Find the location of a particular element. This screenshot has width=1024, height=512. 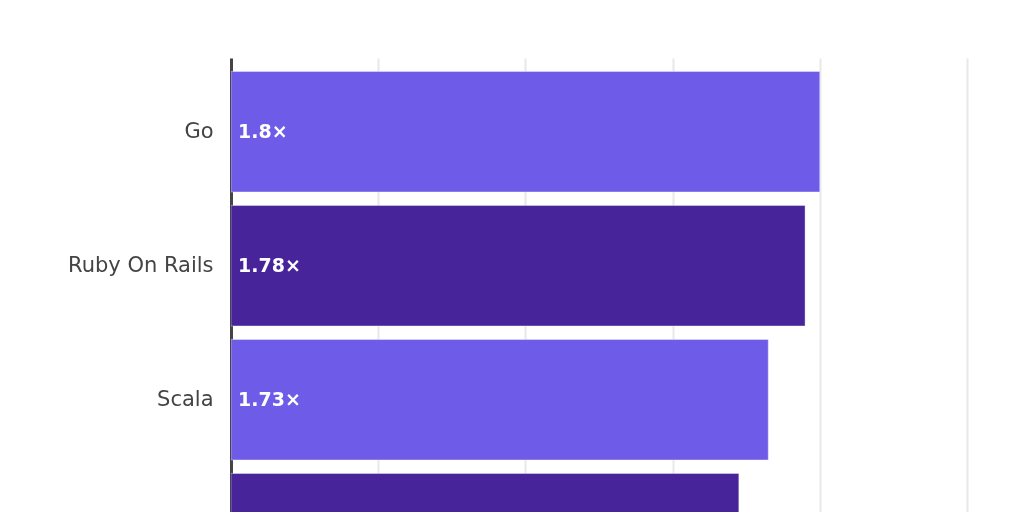

data-label: 1.78× is located at coordinates (269, 264).